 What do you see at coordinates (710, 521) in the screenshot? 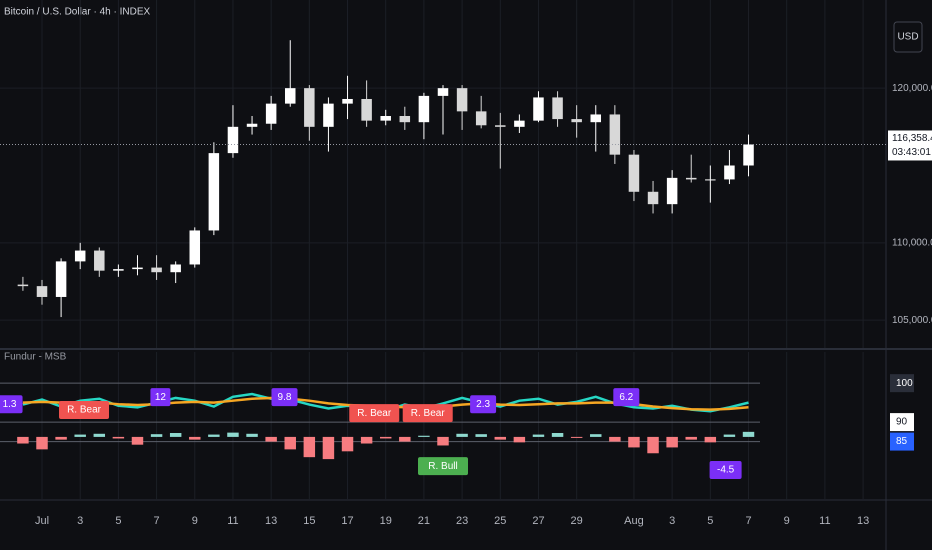
I see `x-tick-label: 5` at bounding box center [710, 521].